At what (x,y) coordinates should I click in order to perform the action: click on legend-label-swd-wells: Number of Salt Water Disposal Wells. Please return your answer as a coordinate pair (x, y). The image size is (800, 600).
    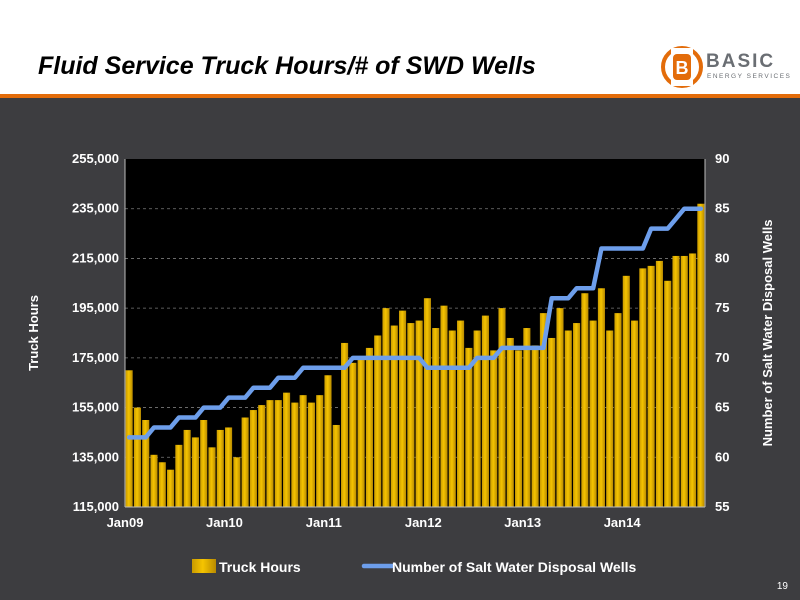
    Looking at the image, I should click on (514, 567).